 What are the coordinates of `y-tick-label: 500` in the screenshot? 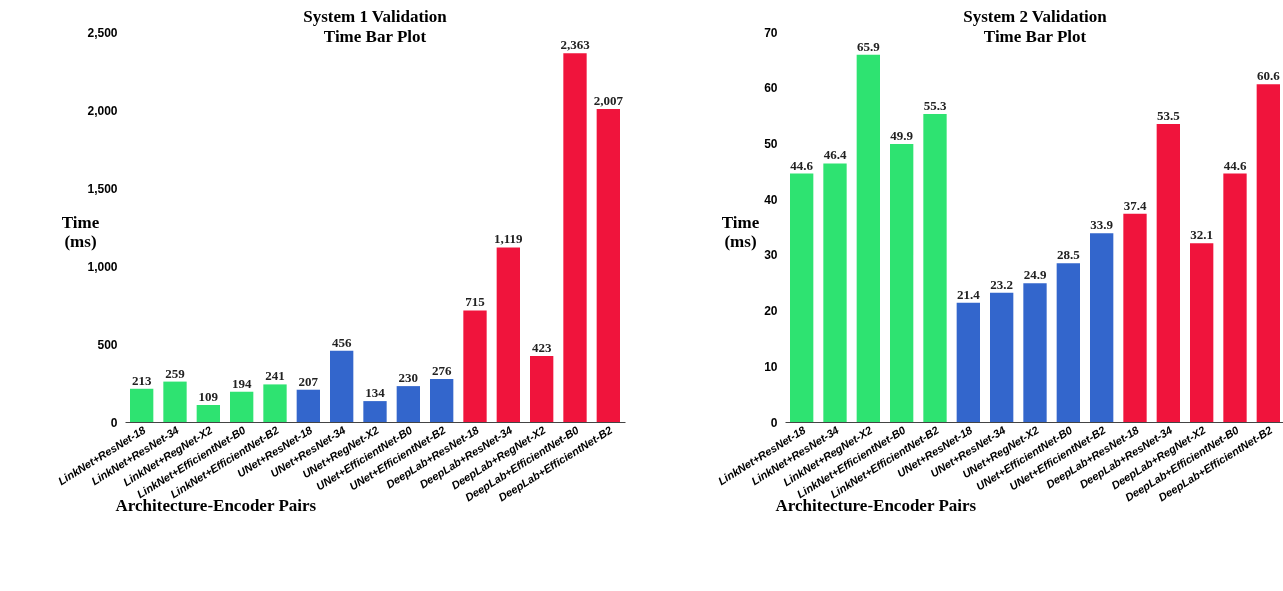 It's located at (107, 344).